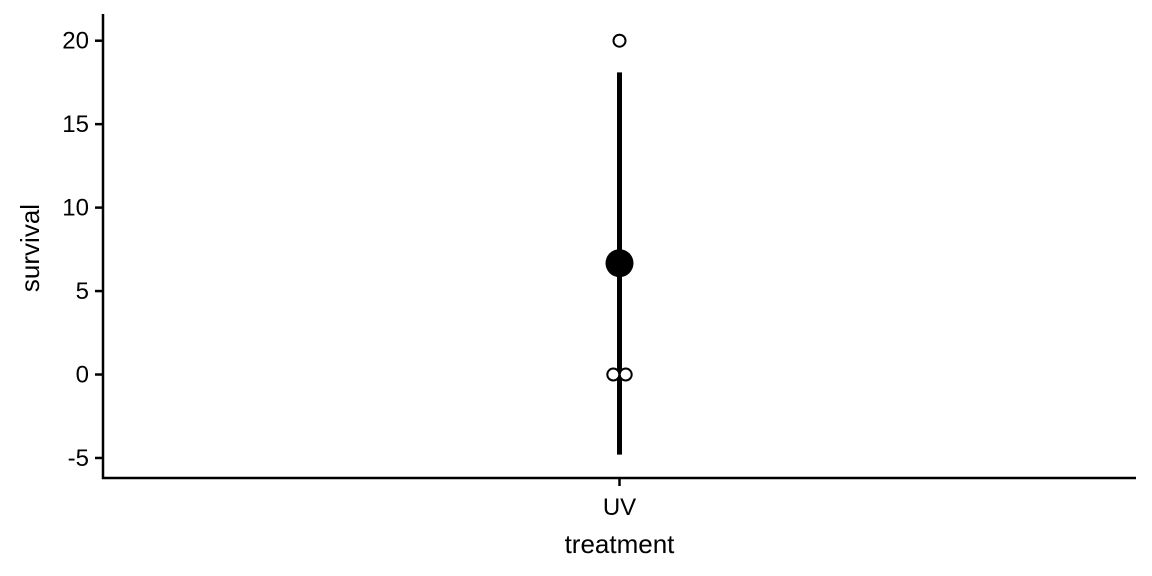 The height and width of the screenshot is (576, 1152). What do you see at coordinates (619, 263) in the screenshot?
I see `mean-point` at bounding box center [619, 263].